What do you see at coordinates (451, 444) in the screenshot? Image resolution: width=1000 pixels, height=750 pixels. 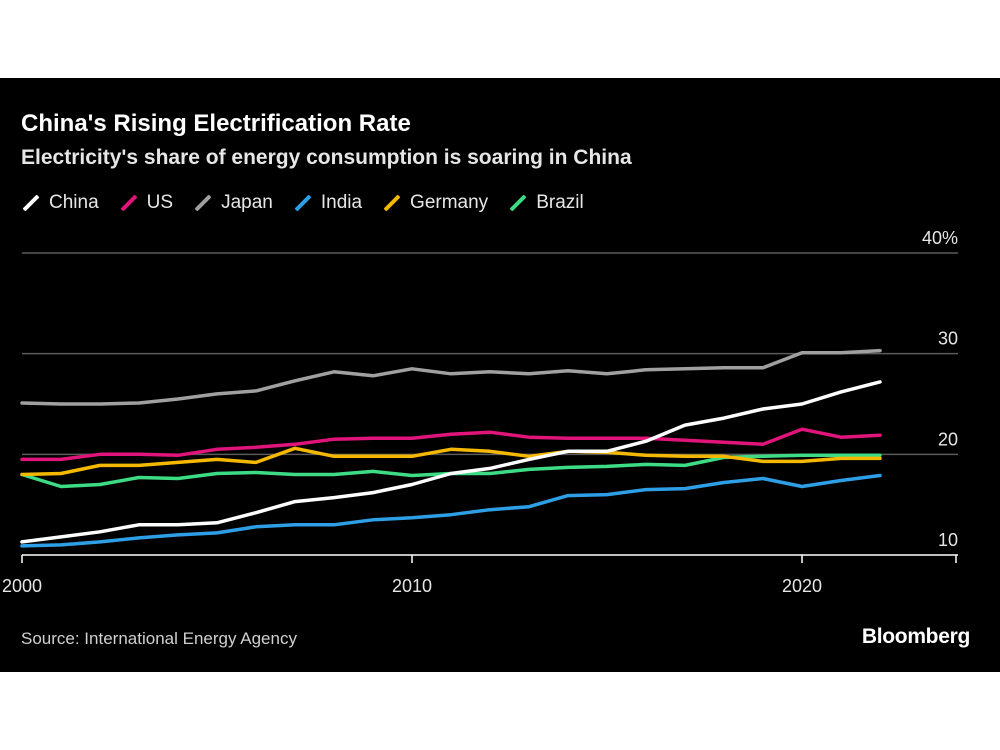 I see `series-line-us` at bounding box center [451, 444].